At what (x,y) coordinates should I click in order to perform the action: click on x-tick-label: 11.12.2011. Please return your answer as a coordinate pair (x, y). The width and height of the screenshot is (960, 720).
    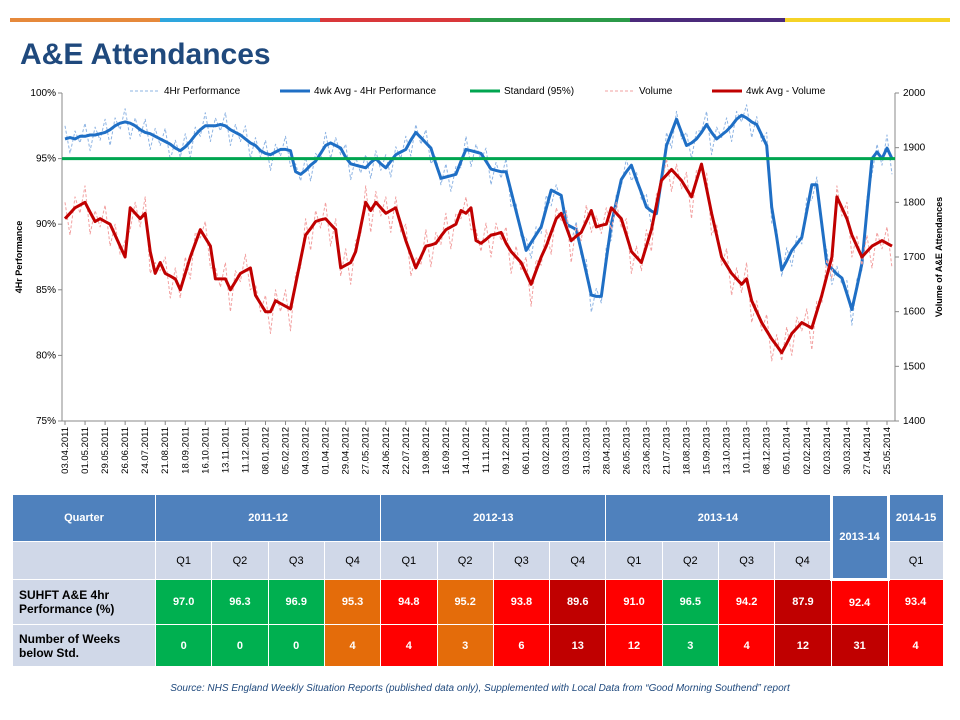
    Looking at the image, I should click on (245, 450).